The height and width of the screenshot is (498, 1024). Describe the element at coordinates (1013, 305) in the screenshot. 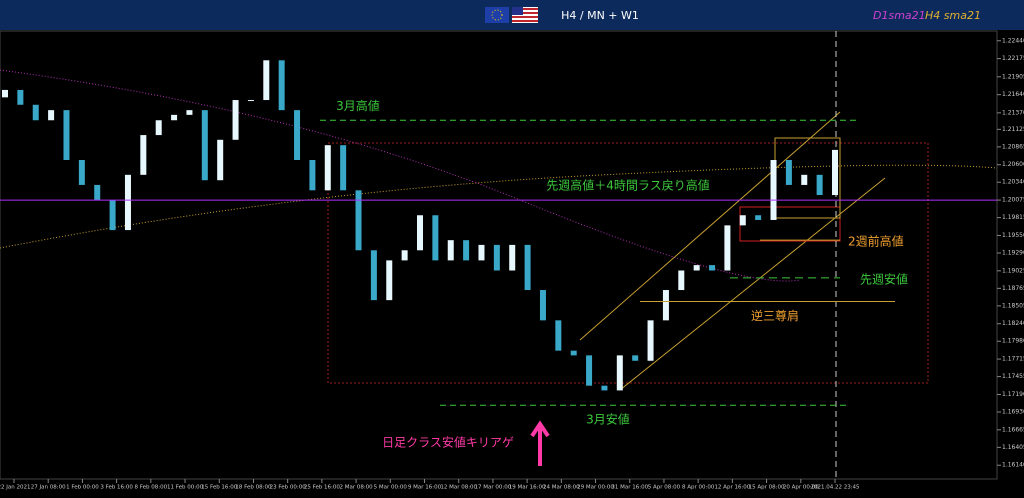

I see `y-tick-label: 1.18505` at that location.